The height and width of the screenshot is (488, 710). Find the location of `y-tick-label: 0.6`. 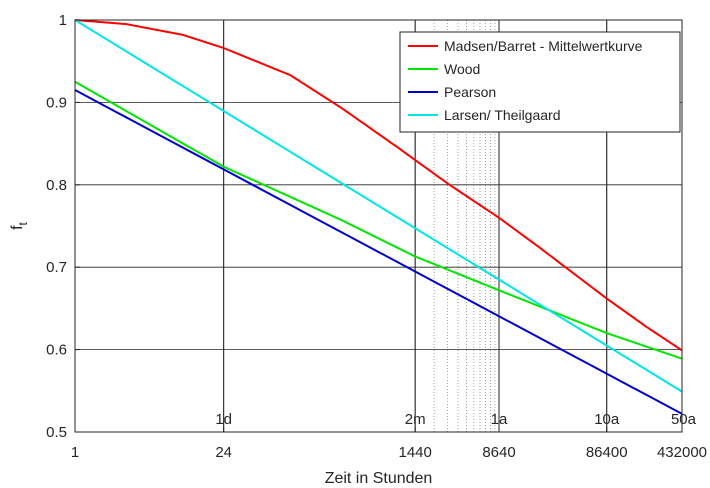

y-tick-label: 0.6 is located at coordinates (56, 350).